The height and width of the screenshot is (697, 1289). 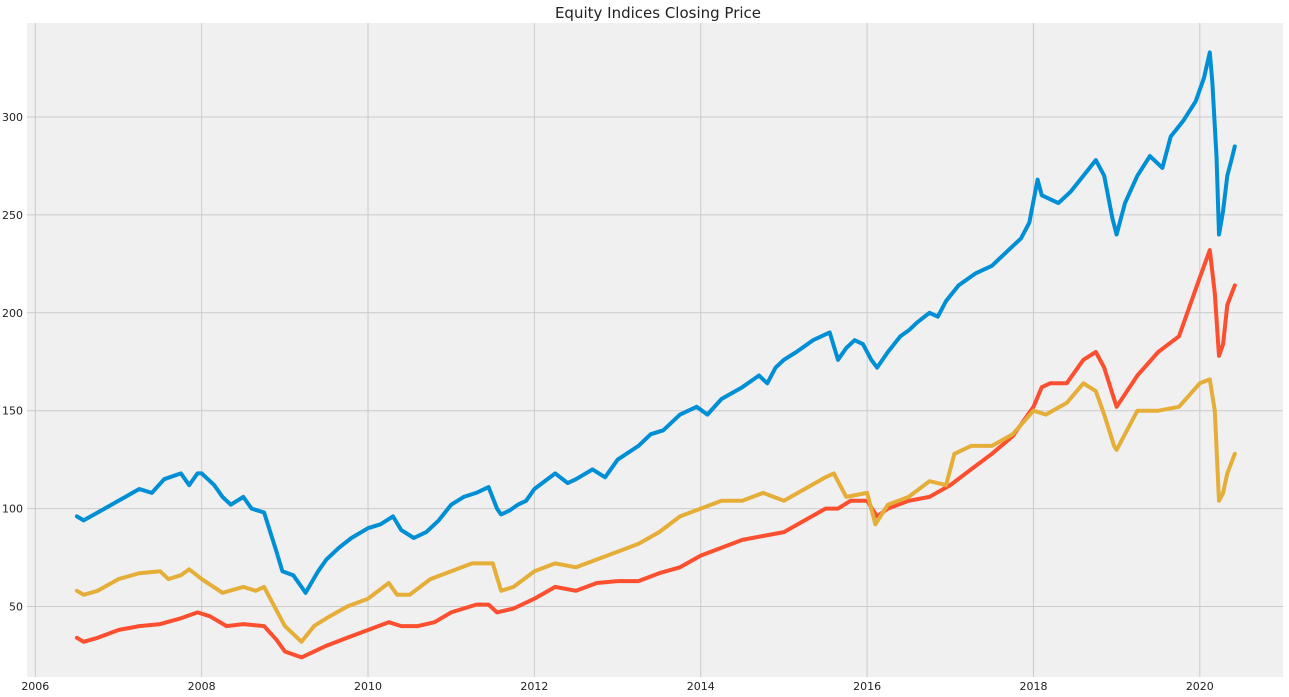 I want to click on x-tick-label: 2014, so click(x=701, y=686).